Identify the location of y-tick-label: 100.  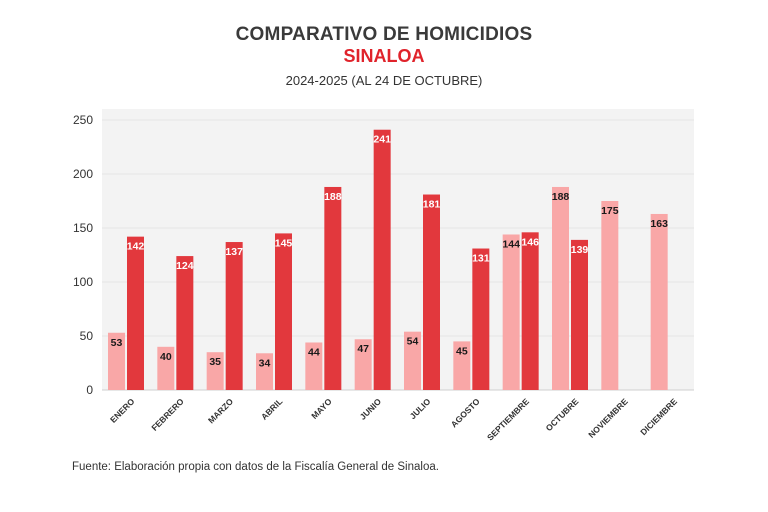
(83, 282).